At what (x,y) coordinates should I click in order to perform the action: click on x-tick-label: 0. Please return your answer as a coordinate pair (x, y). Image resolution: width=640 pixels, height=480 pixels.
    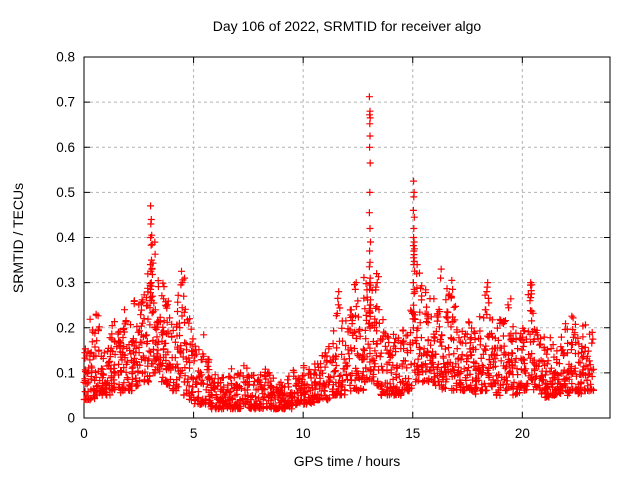
    Looking at the image, I should click on (84, 433).